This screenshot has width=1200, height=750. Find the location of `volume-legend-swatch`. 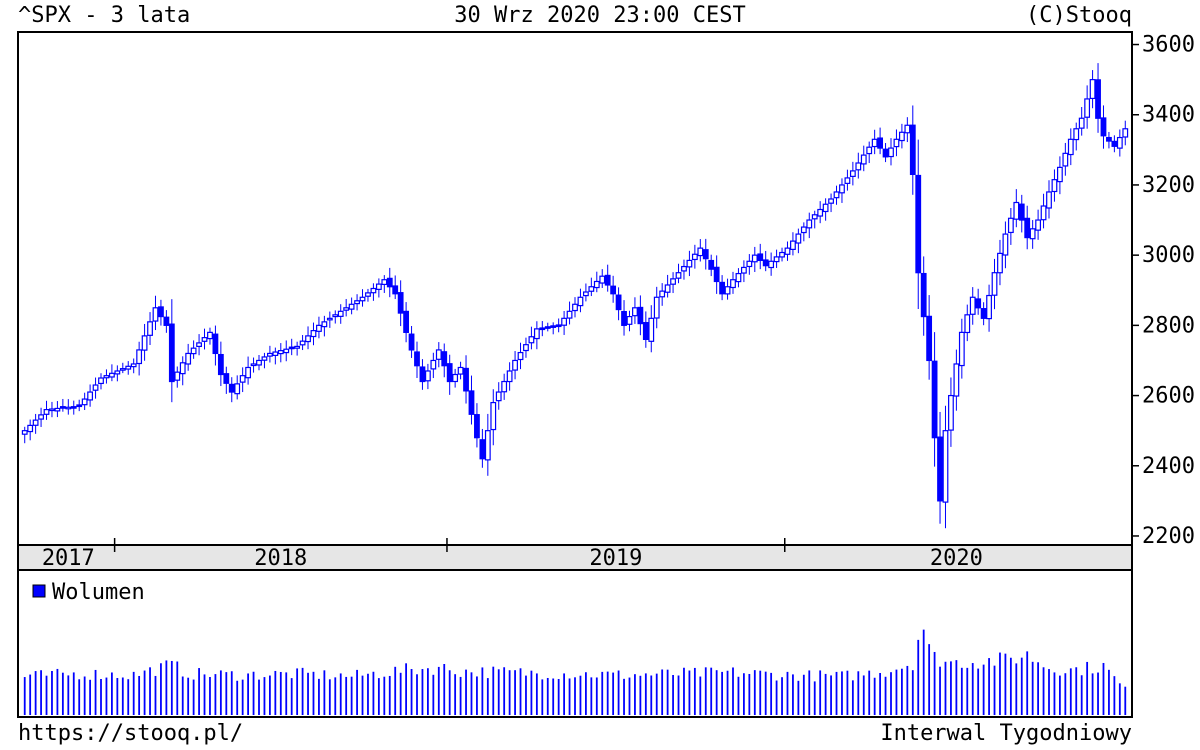

volume-legend-swatch is located at coordinates (39, 591).